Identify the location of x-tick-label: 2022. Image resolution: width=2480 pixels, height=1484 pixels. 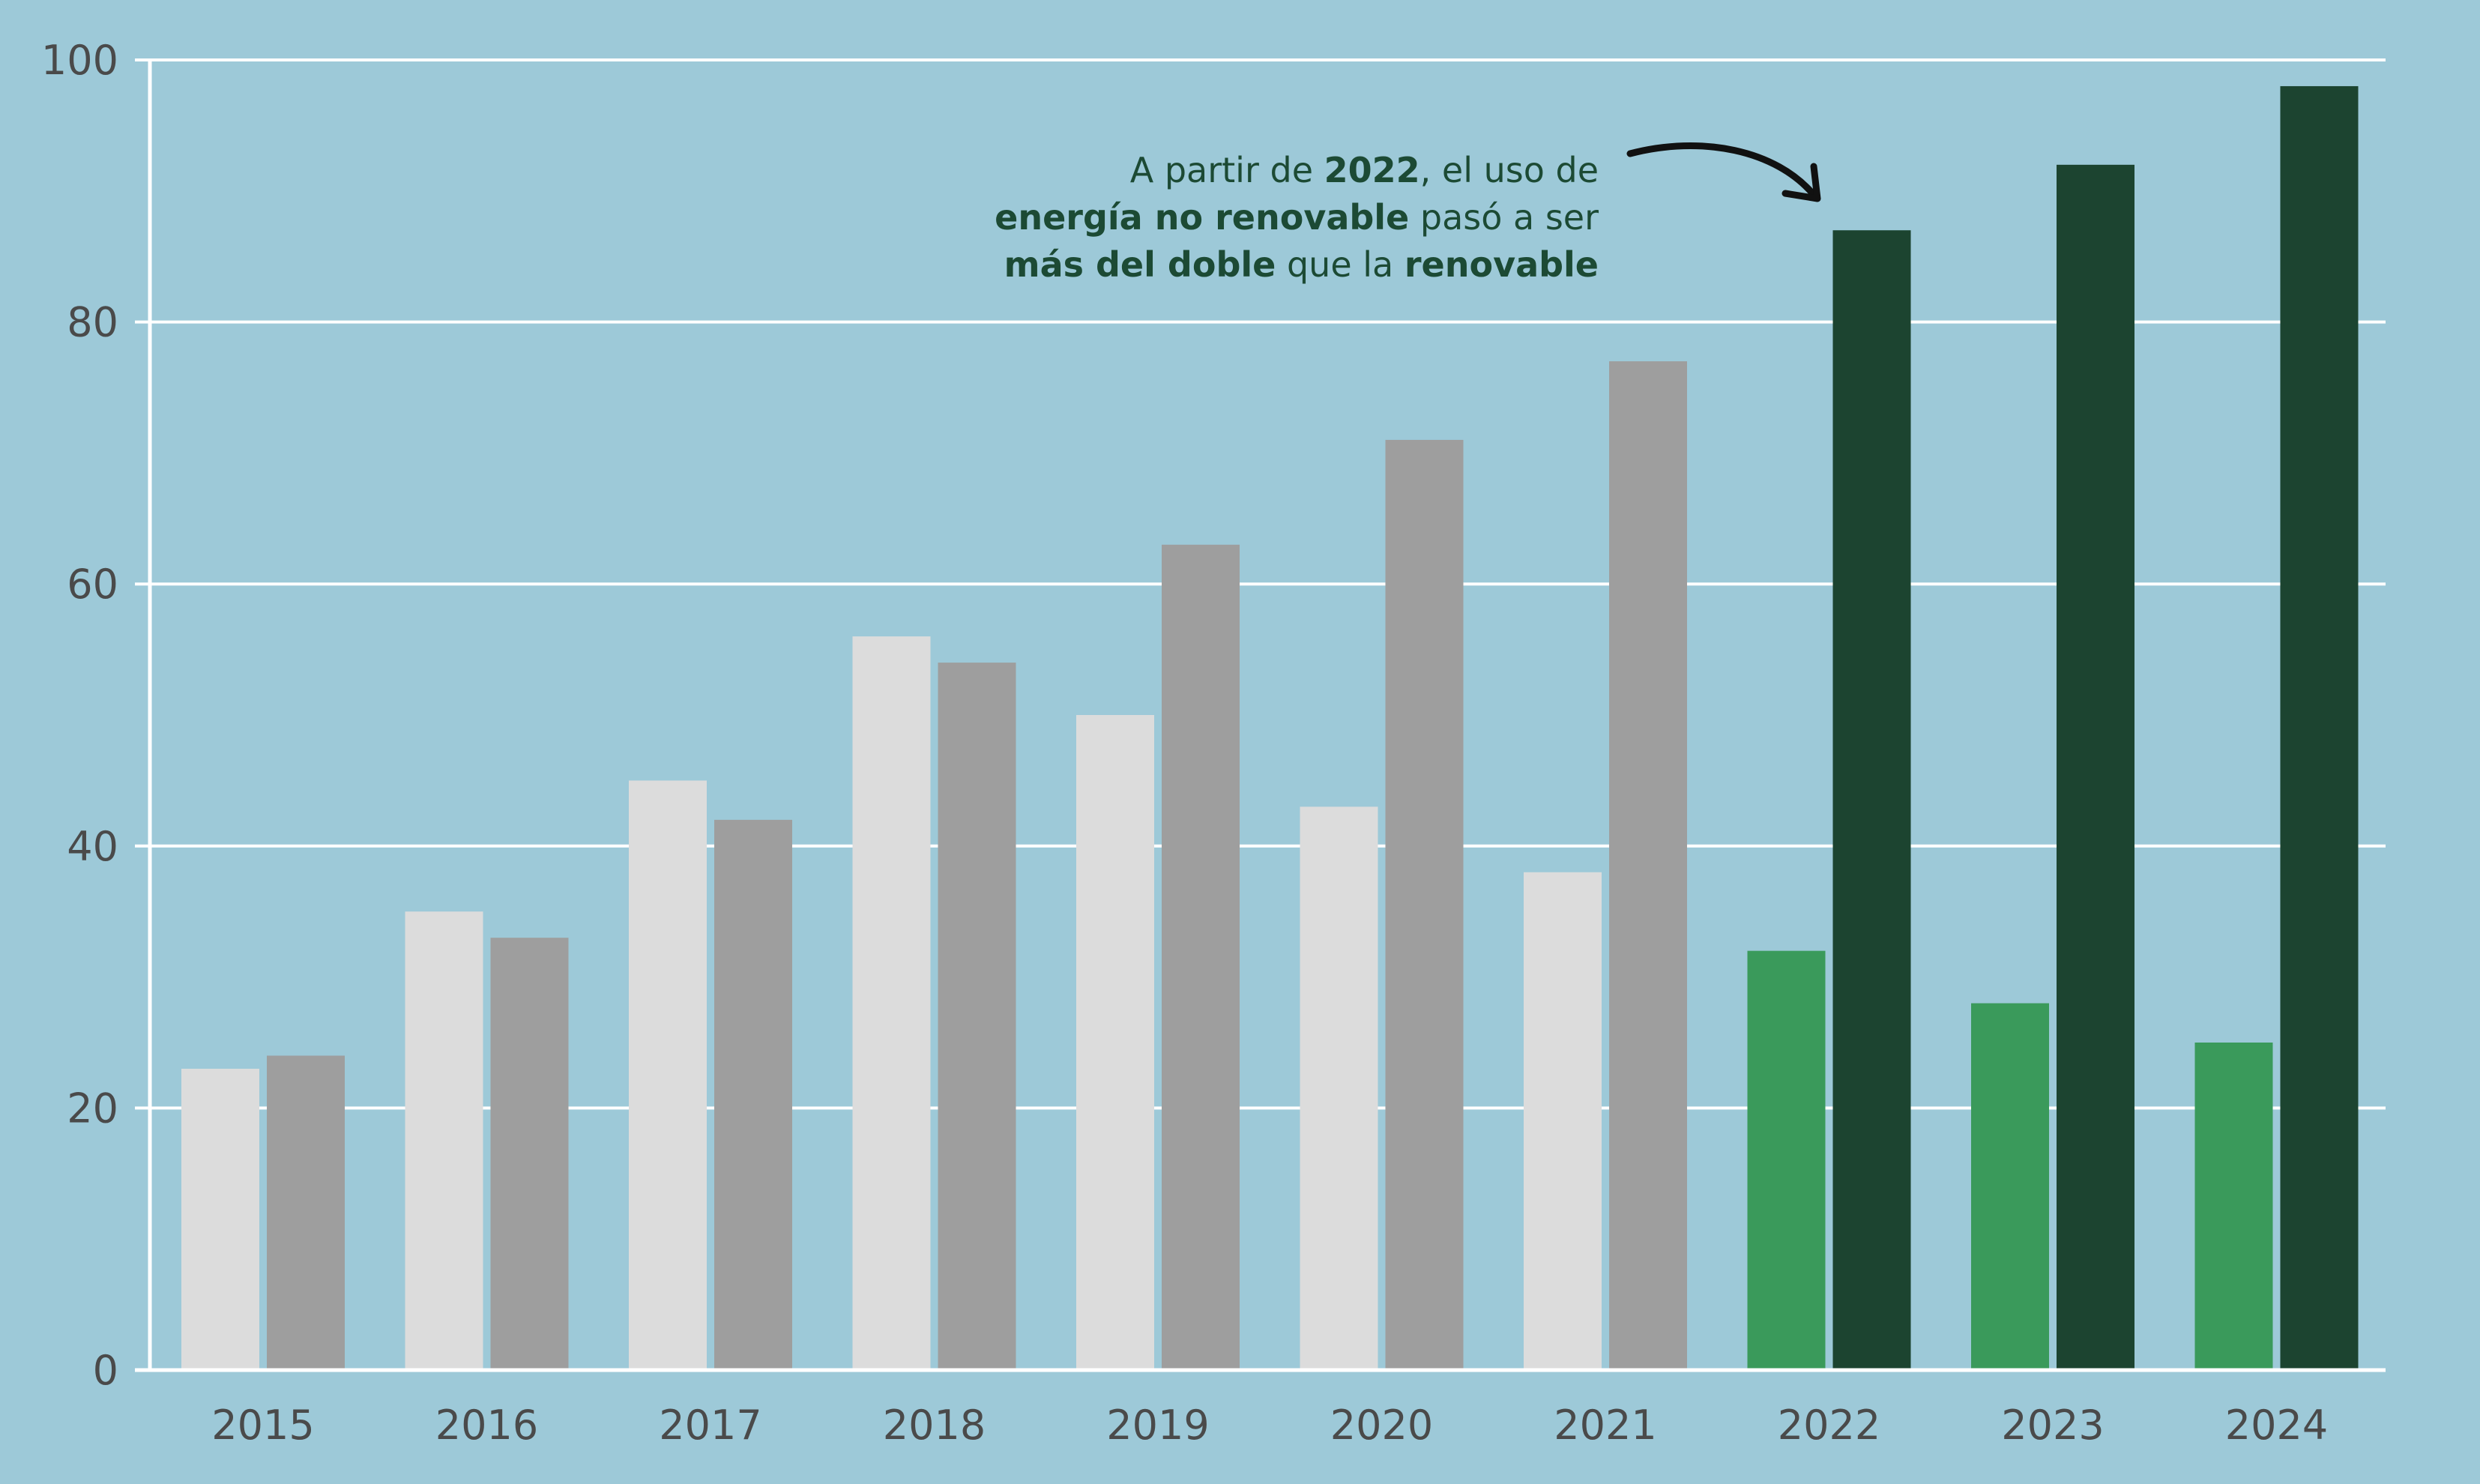
(1829, 1426).